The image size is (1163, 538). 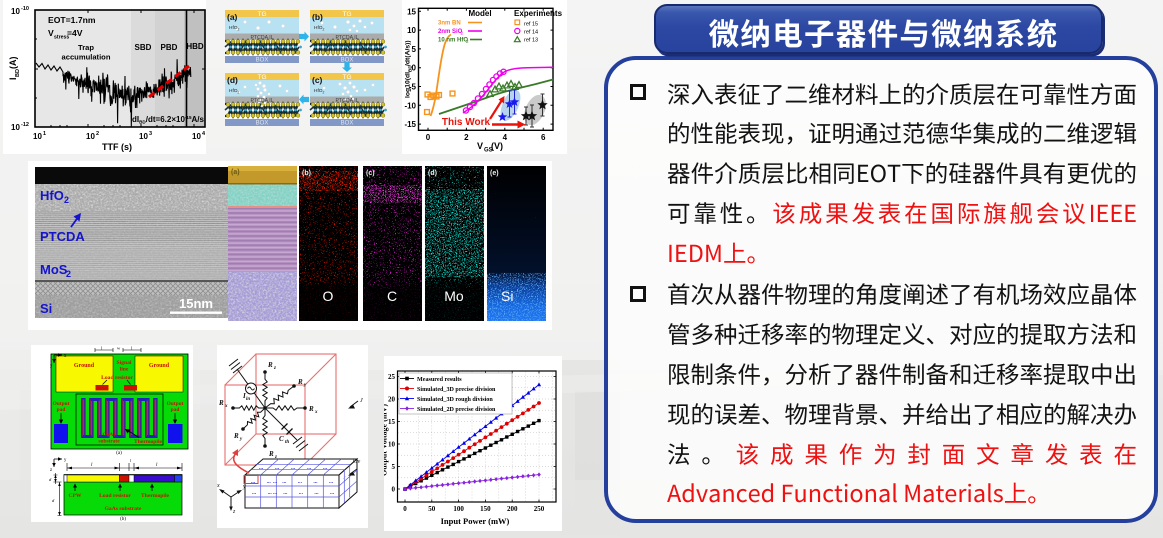 I want to click on svg-text: MoS, so click(x=54, y=269).